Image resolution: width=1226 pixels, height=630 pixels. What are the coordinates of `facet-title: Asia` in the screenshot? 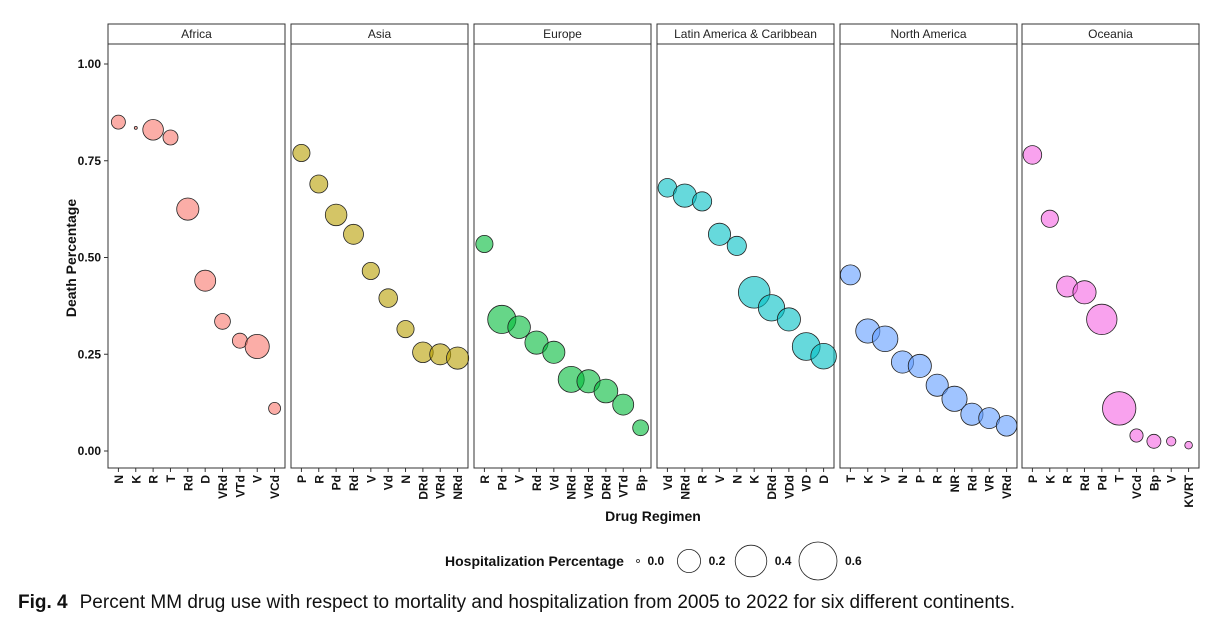 It's located at (380, 34).